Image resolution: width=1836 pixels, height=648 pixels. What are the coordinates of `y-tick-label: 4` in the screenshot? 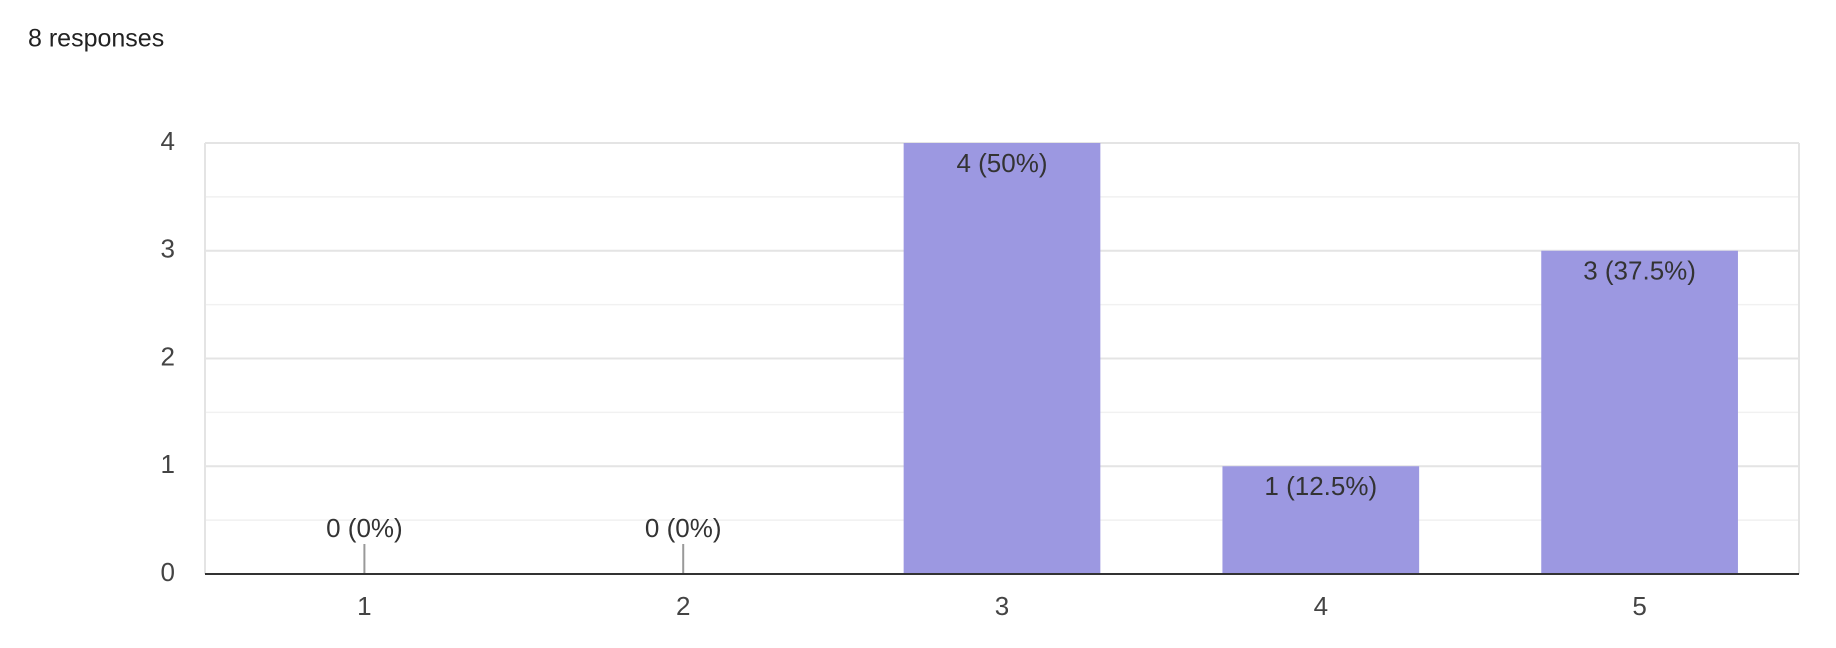 It's located at (168, 141).